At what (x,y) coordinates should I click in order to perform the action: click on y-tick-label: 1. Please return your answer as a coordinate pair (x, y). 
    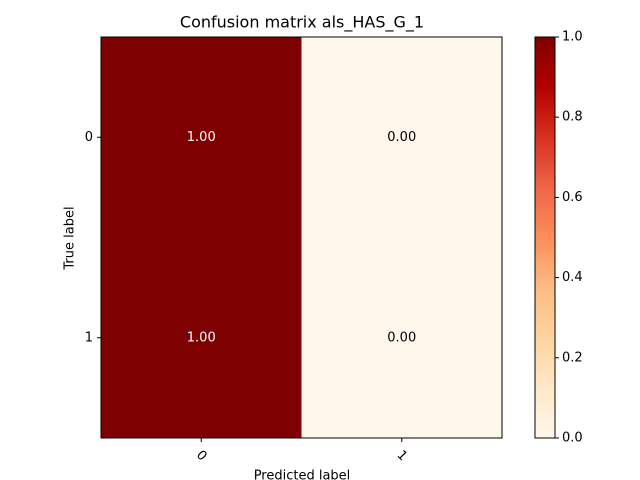
    Looking at the image, I should click on (89, 337).